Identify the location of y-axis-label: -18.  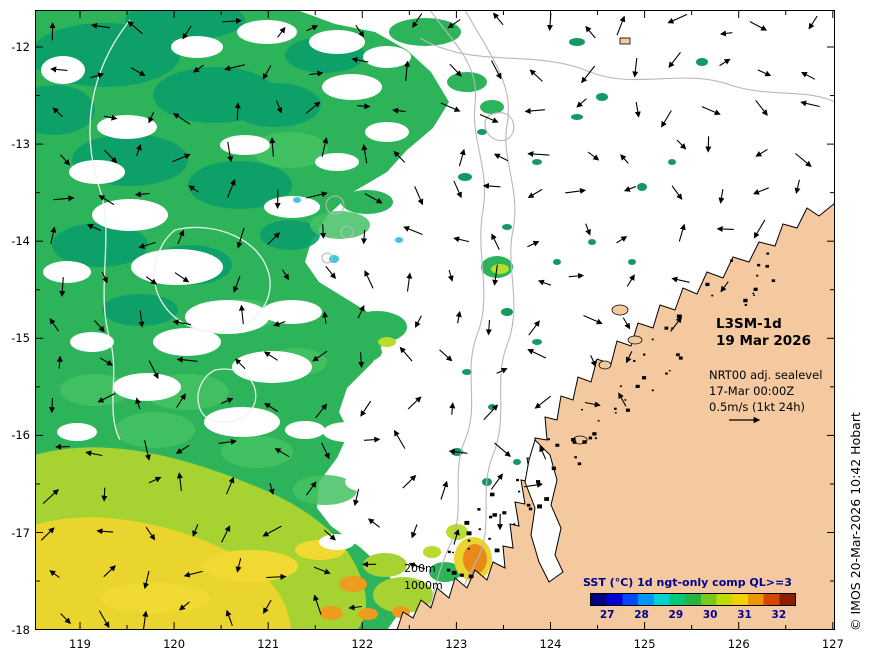
(20, 629).